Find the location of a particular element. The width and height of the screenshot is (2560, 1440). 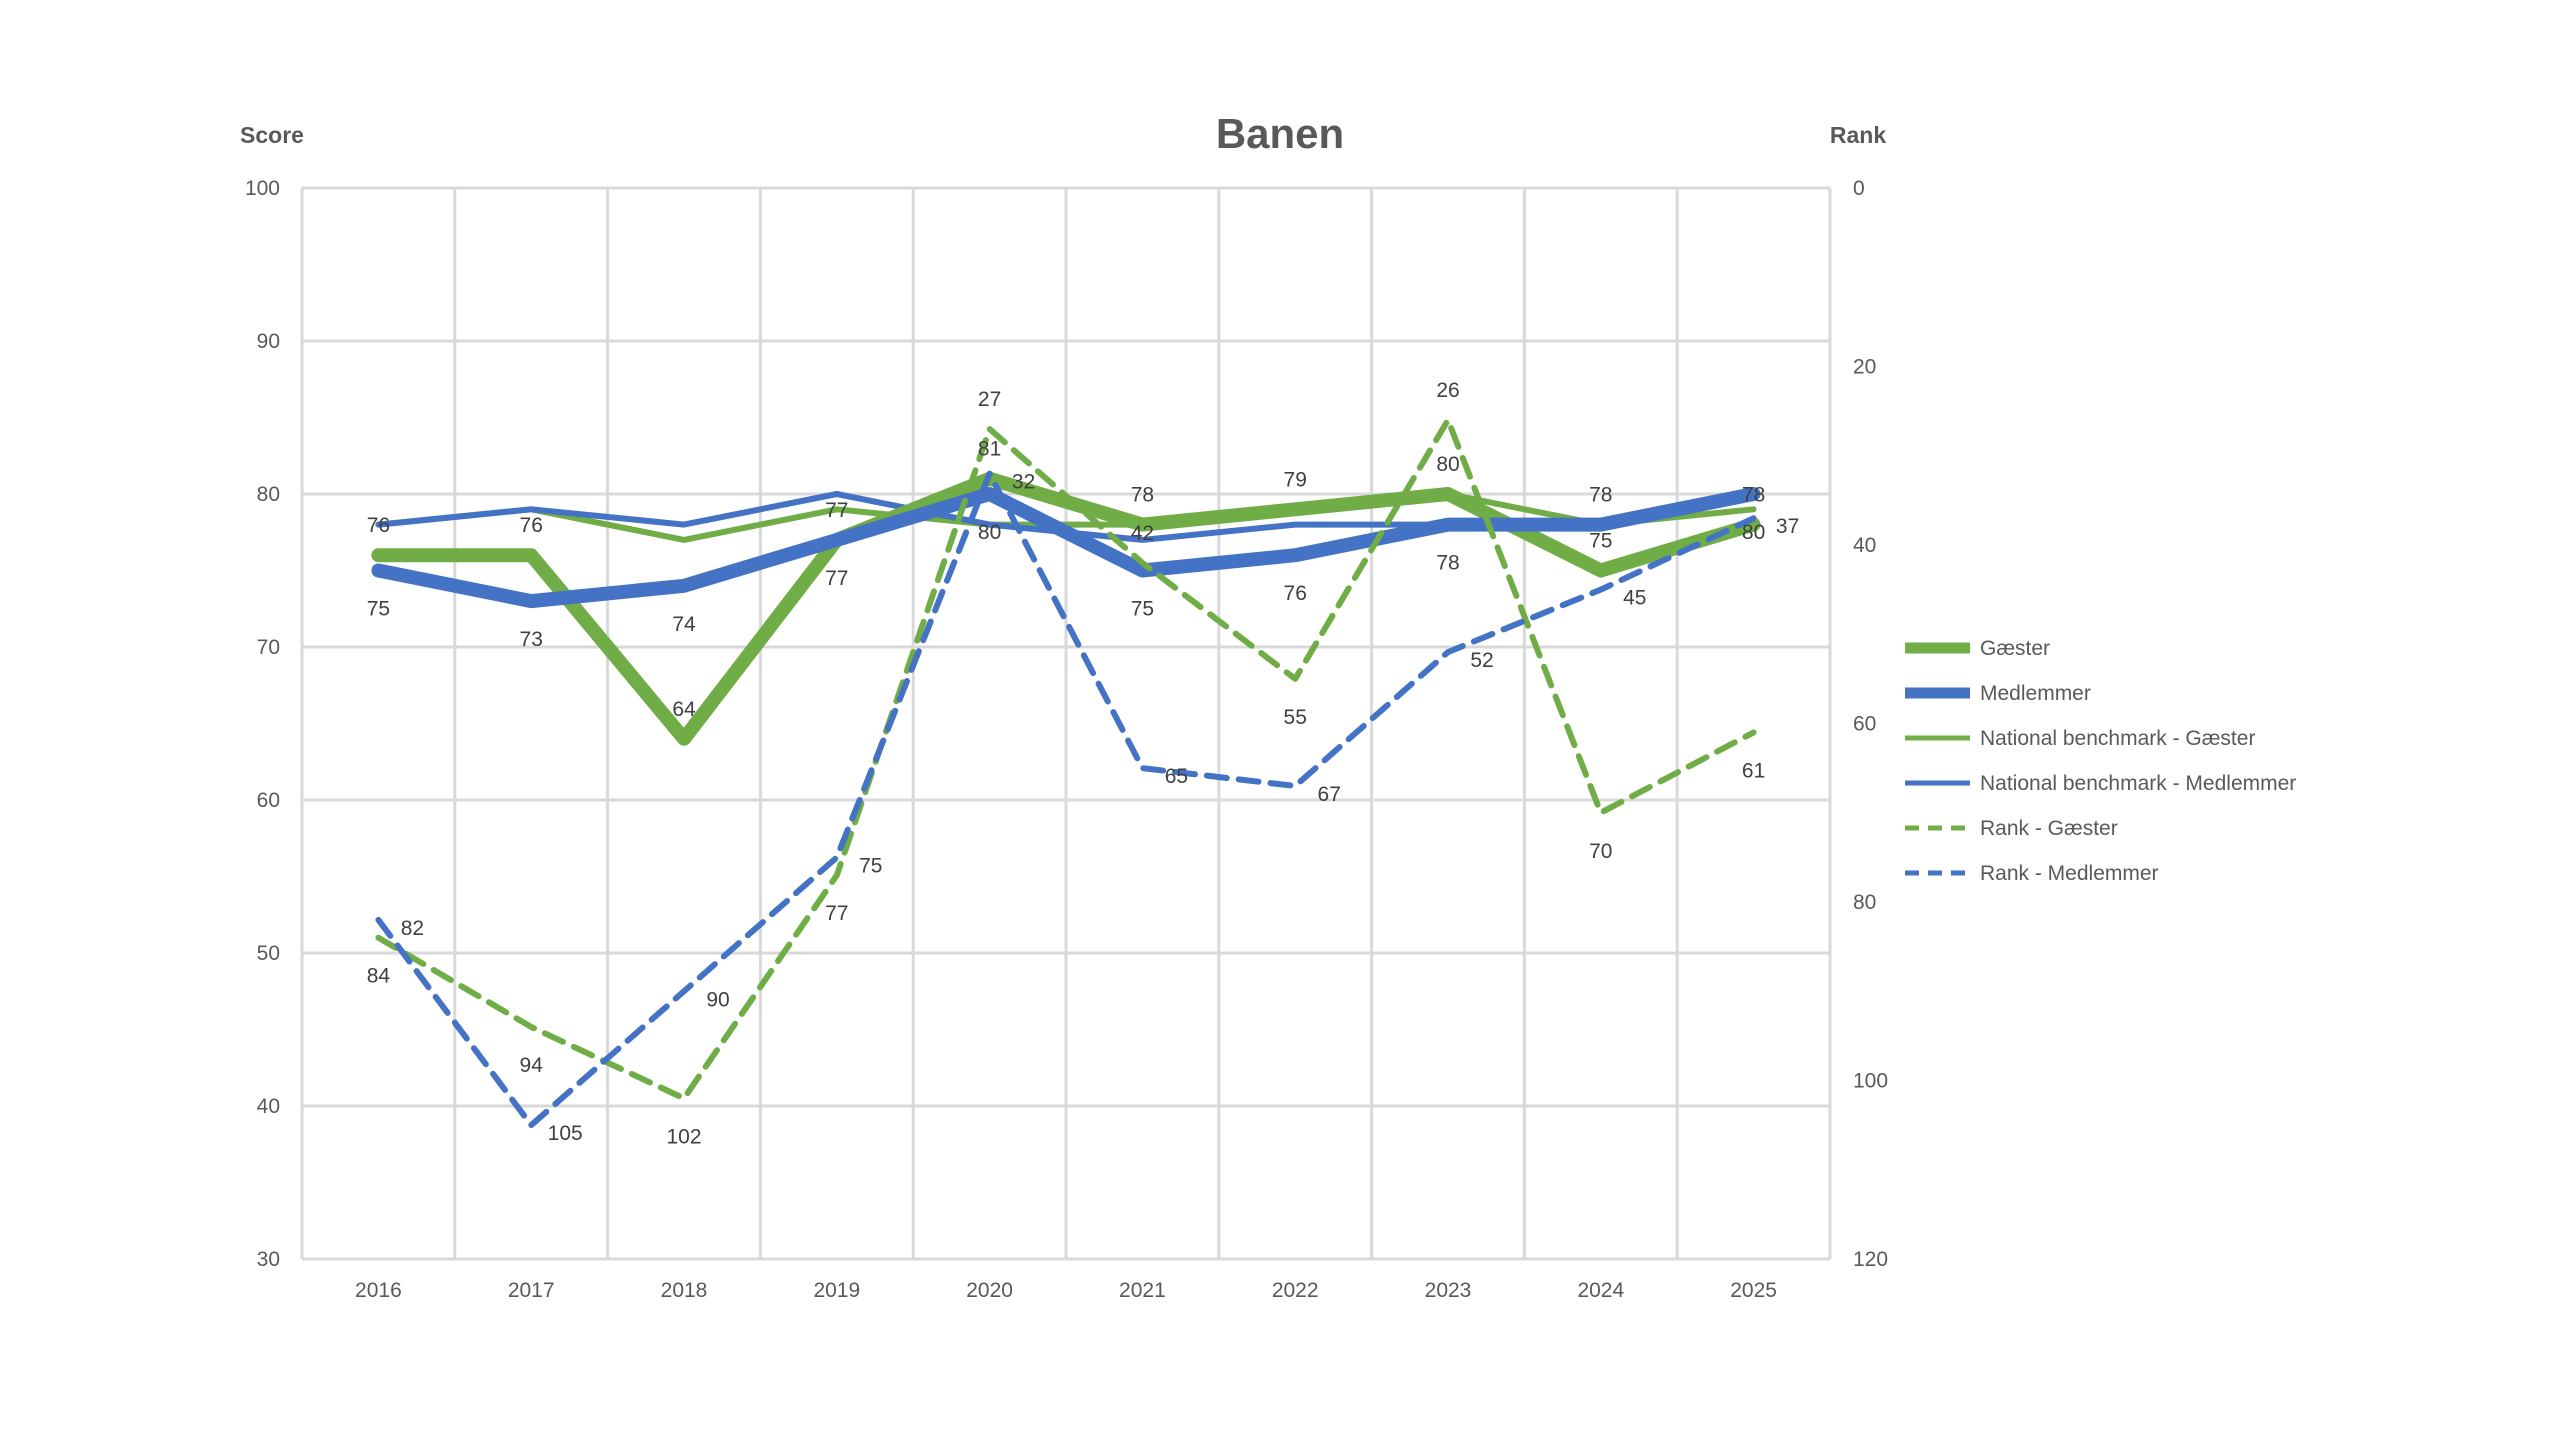

y-tick-label: 90 is located at coordinates (268, 341).